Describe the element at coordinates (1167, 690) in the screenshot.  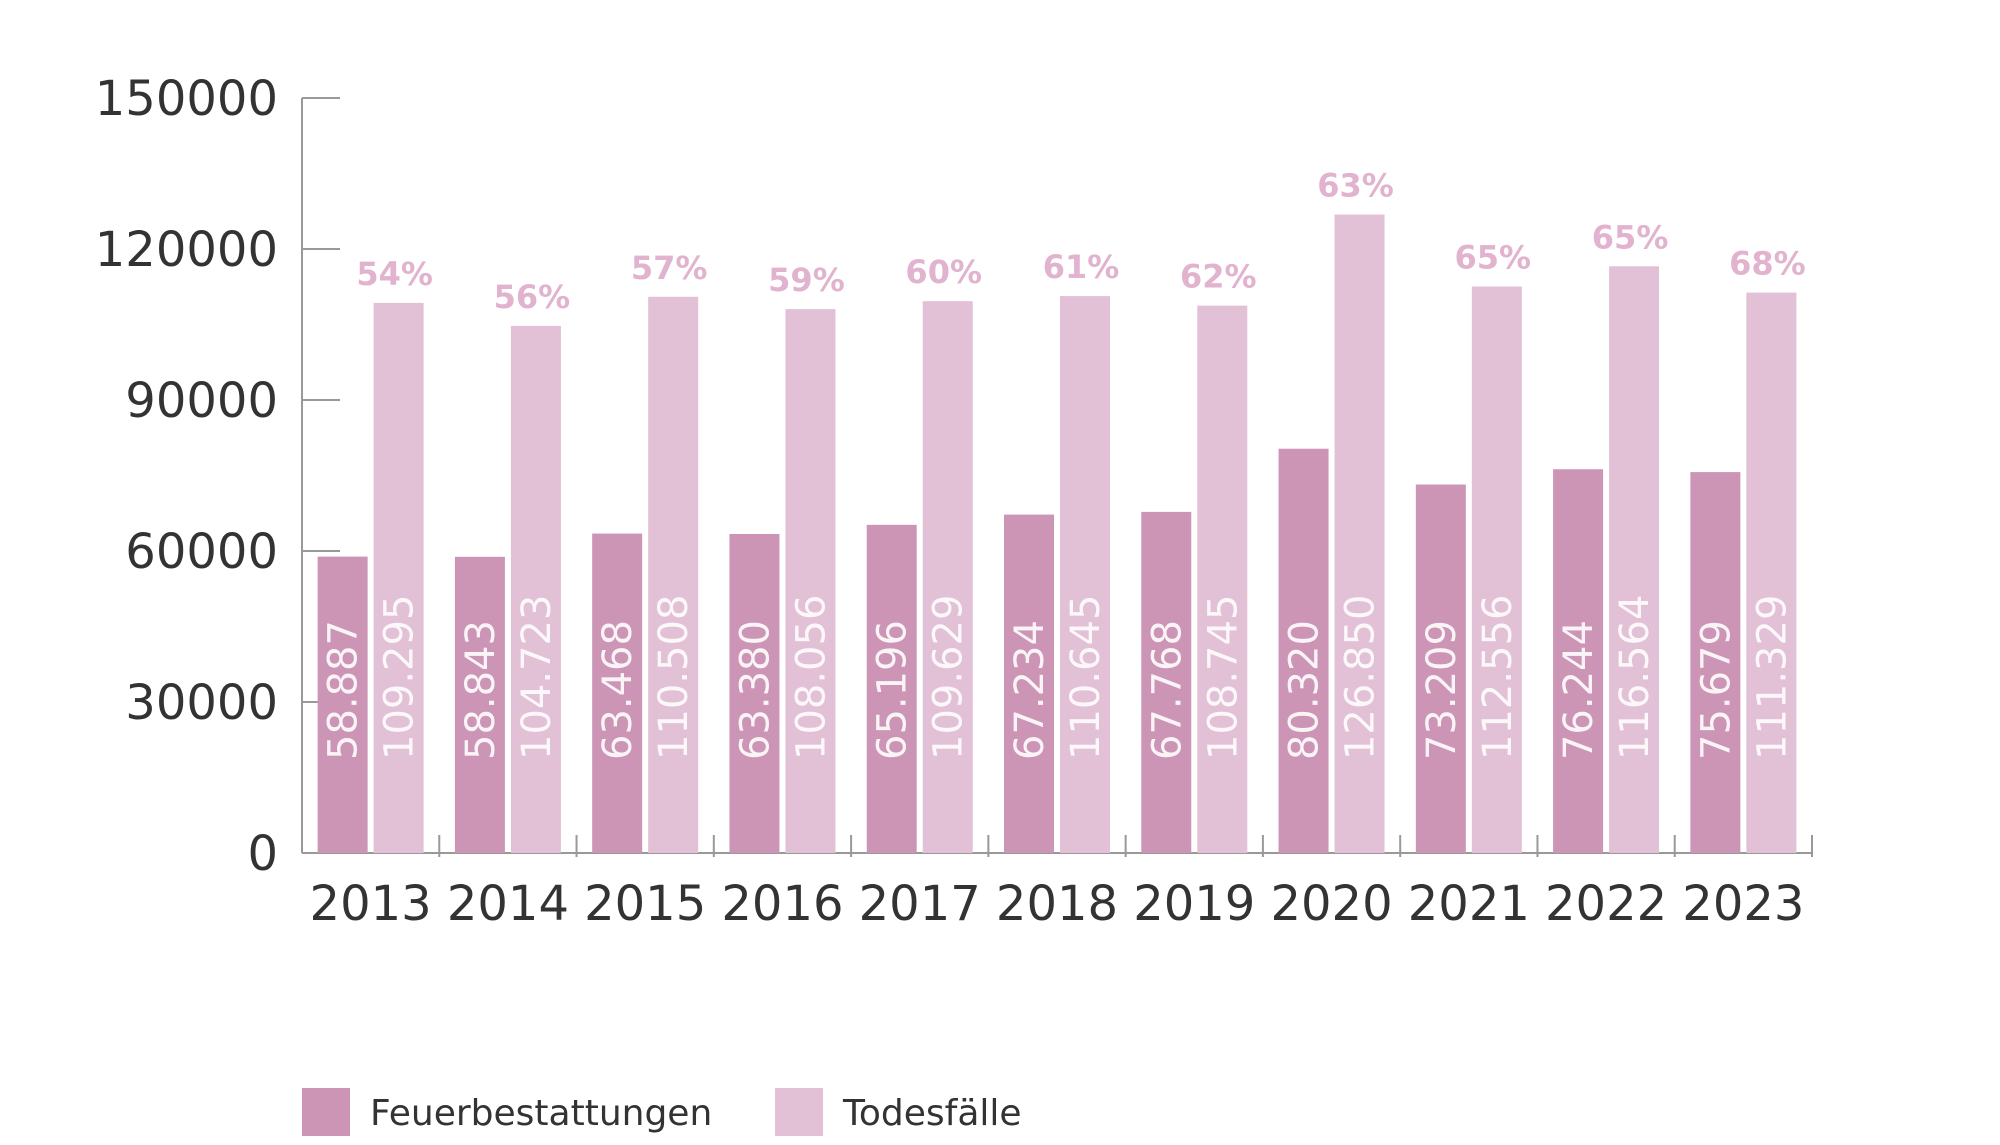
I see `bar-value-label: 67.768` at that location.